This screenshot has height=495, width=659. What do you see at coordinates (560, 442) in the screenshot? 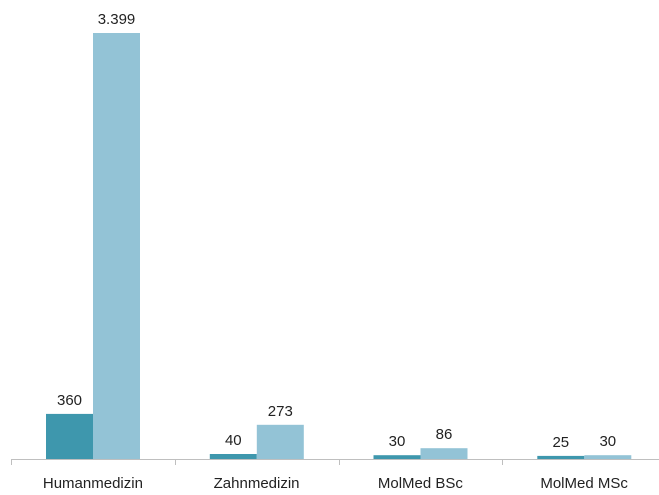
I see `value-label: 25` at bounding box center [560, 442].